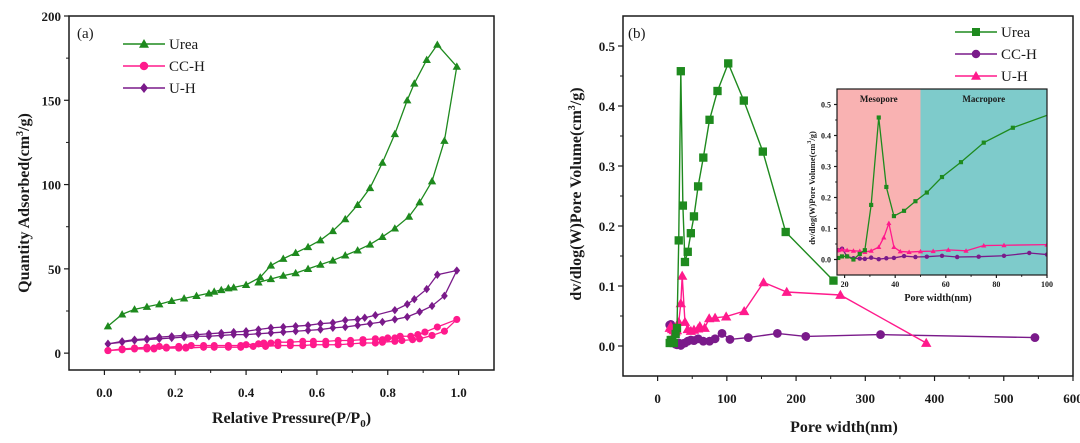 The height and width of the screenshot is (443, 1080). Describe the element at coordinates (976, 75) in the screenshot. I see `panel-b-legend-marker` at that location.